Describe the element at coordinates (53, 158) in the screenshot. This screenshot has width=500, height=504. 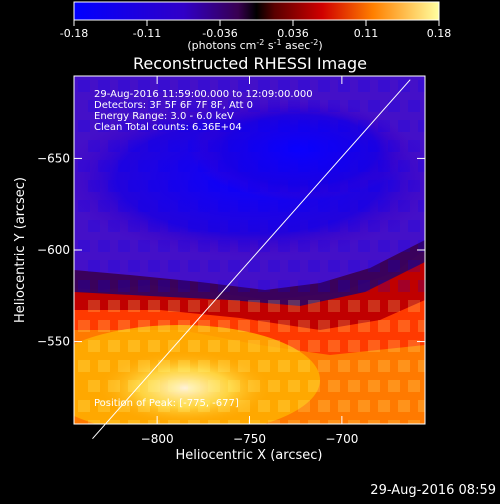
I see `y-tick-label: −650` at that location.